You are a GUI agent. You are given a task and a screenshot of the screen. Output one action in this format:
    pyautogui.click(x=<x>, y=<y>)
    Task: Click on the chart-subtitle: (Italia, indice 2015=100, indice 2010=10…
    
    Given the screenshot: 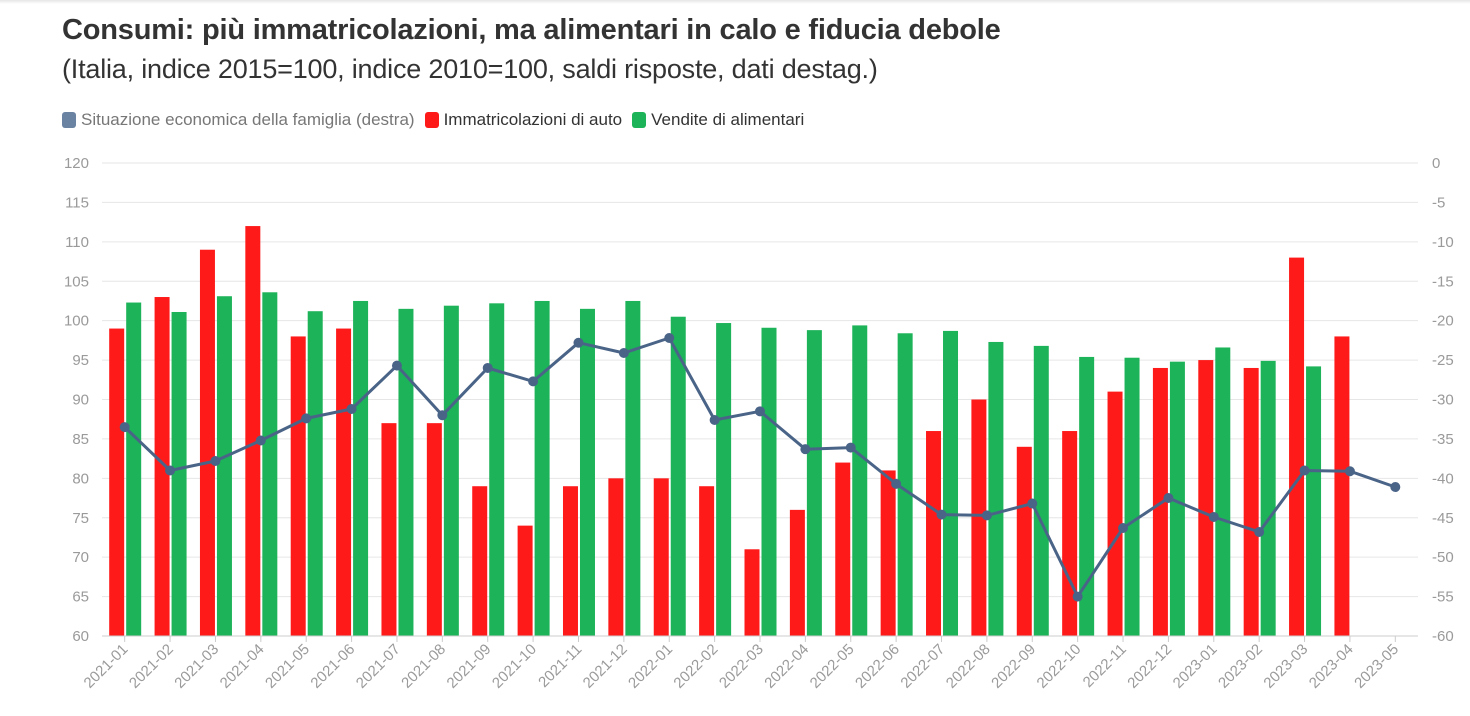 What is the action you would take?
    pyautogui.click(x=470, y=69)
    